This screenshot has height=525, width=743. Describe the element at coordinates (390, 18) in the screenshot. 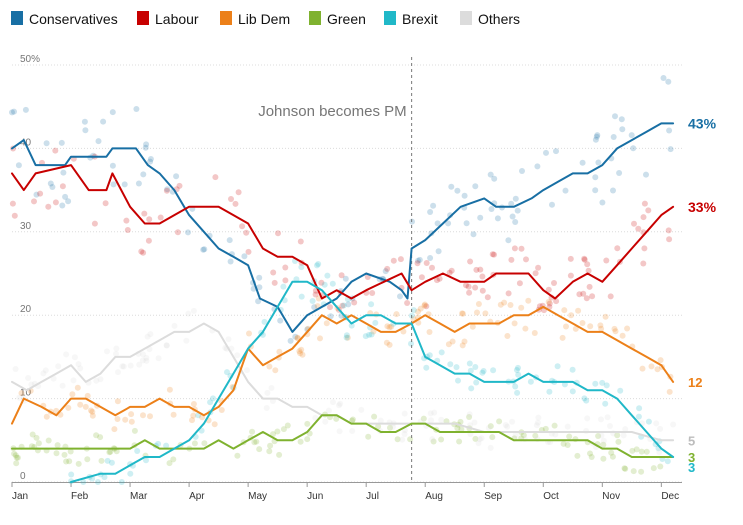

I see `legend-swatch-brexit` at that location.